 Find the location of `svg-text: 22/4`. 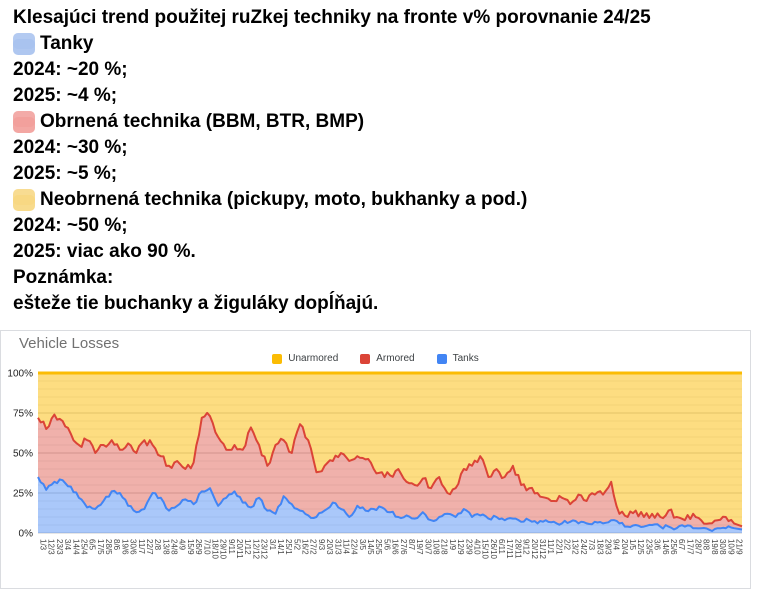

svg-text: 22/4 is located at coordinates (354, 547).